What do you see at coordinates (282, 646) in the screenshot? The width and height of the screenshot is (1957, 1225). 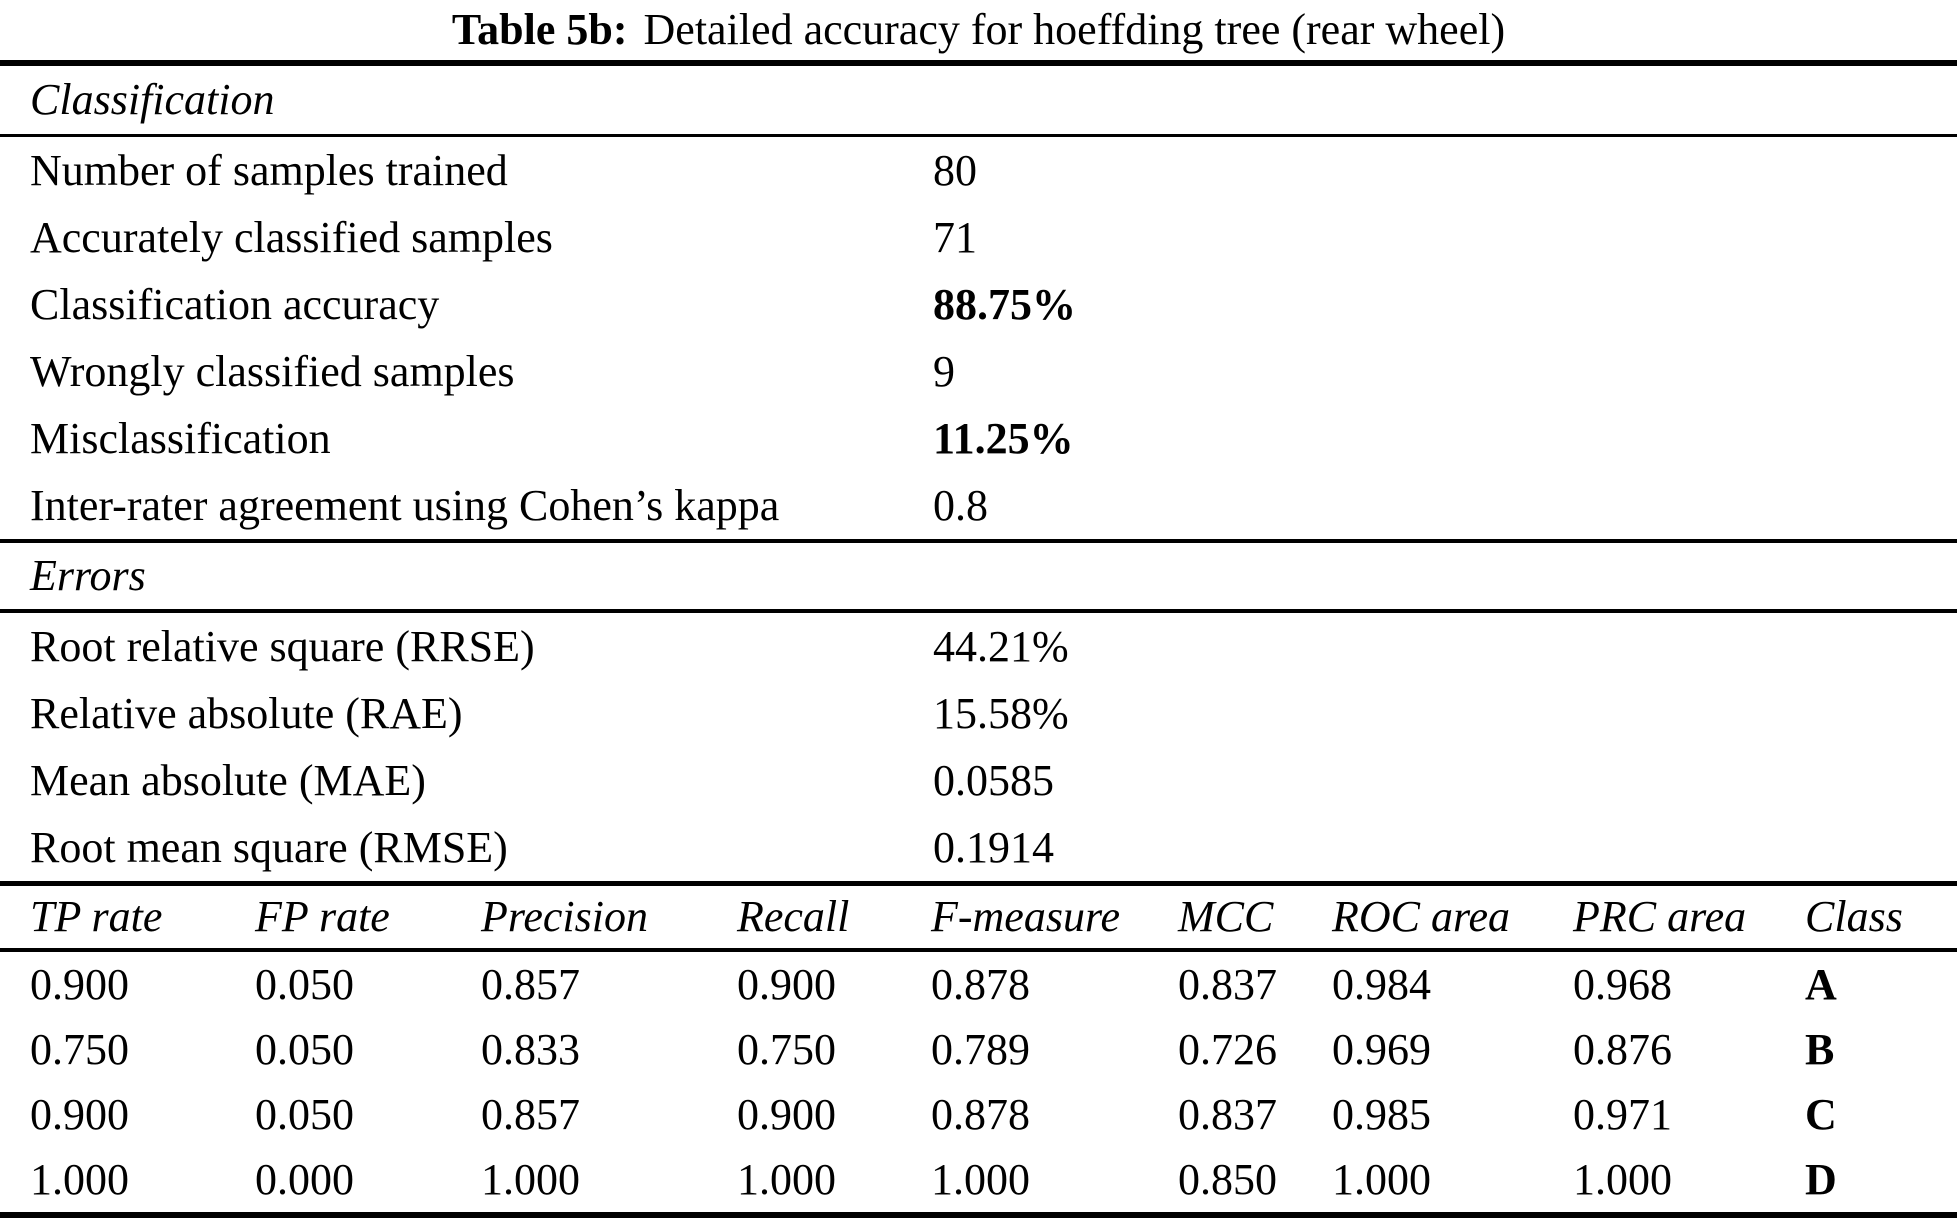 I see `metric-label: Root relative square (RRSE)` at bounding box center [282, 646].